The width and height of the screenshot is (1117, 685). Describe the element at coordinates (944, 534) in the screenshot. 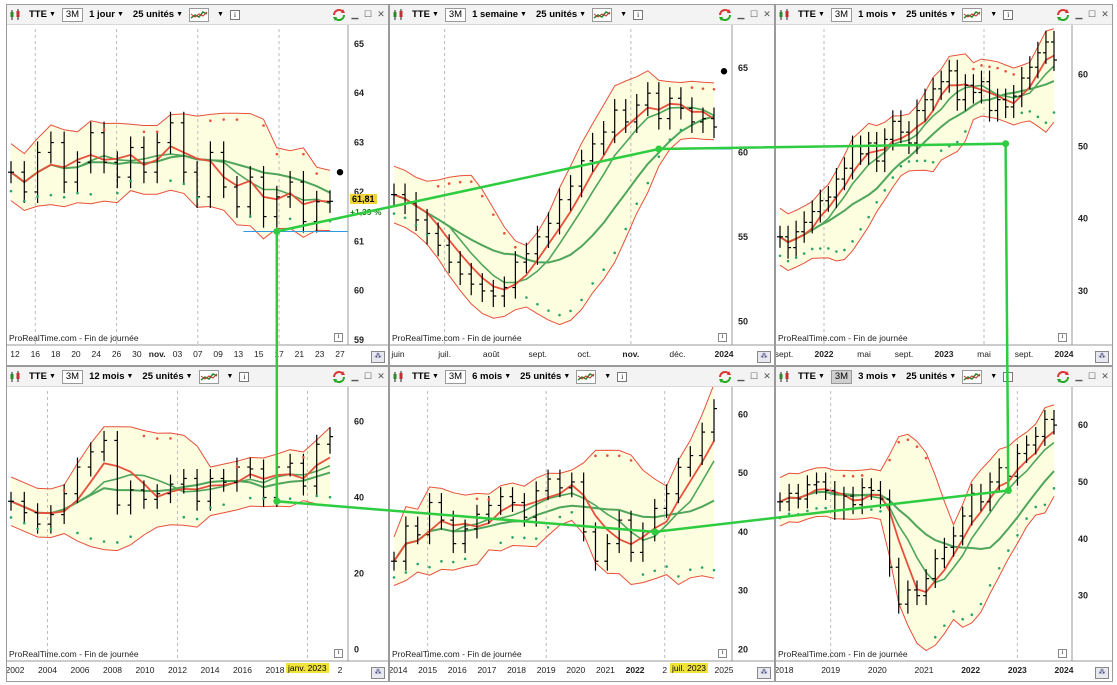

I see `price-chart: 60 50 40 30 2018 2019 2020 2021 2022 2023 2024` at that location.